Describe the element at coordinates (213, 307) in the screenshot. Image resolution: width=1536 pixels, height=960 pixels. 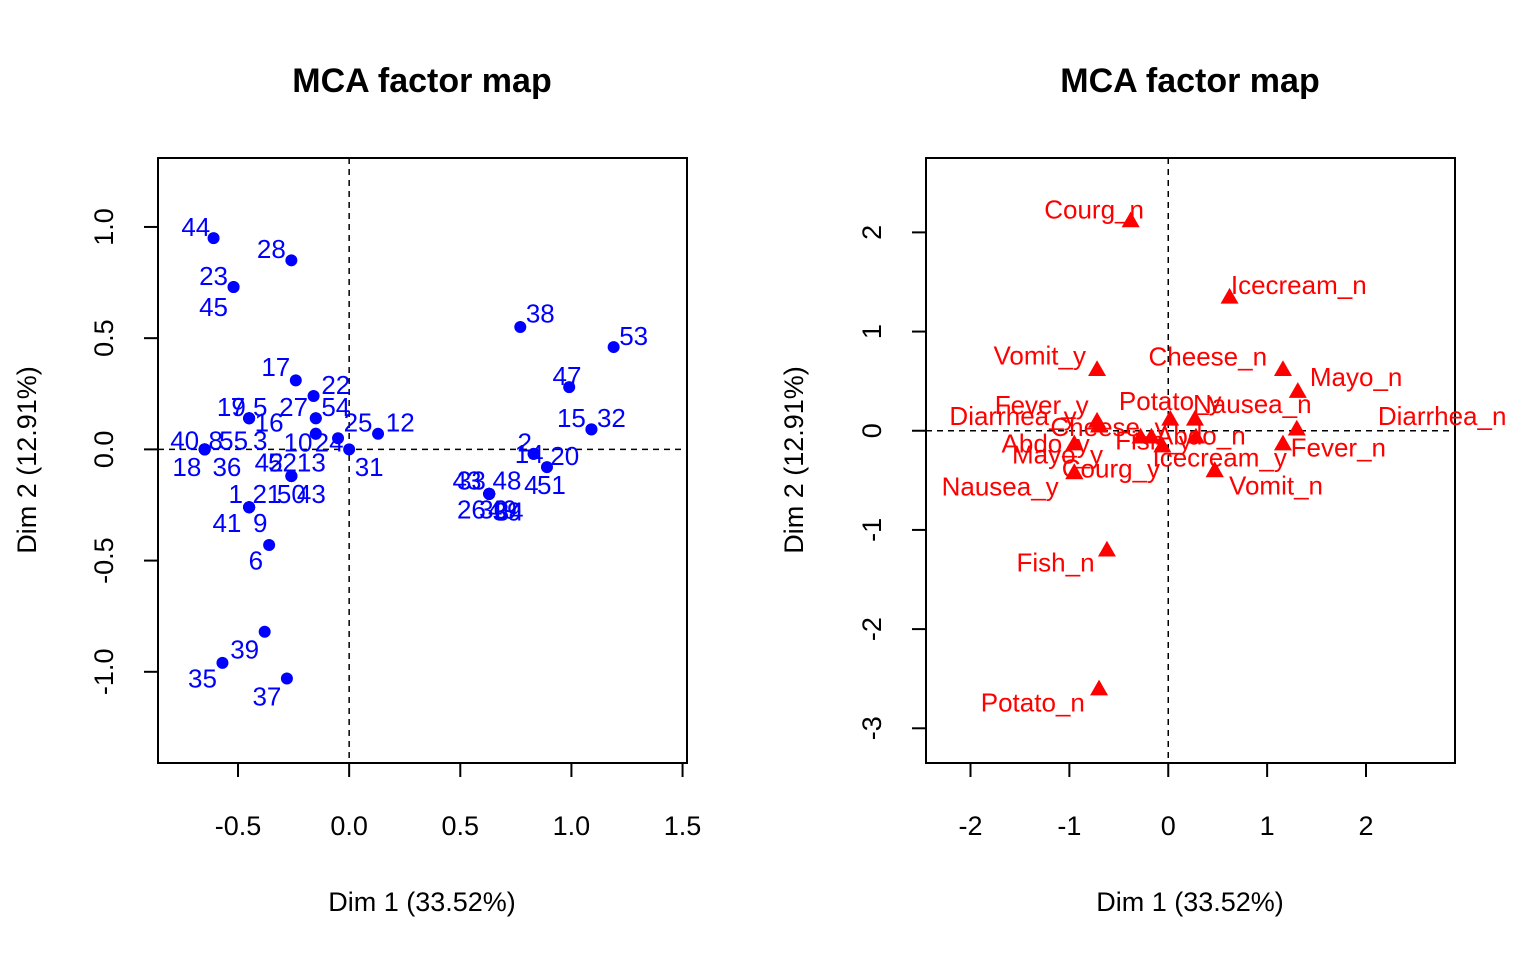
I see `point-label: 45` at that location.